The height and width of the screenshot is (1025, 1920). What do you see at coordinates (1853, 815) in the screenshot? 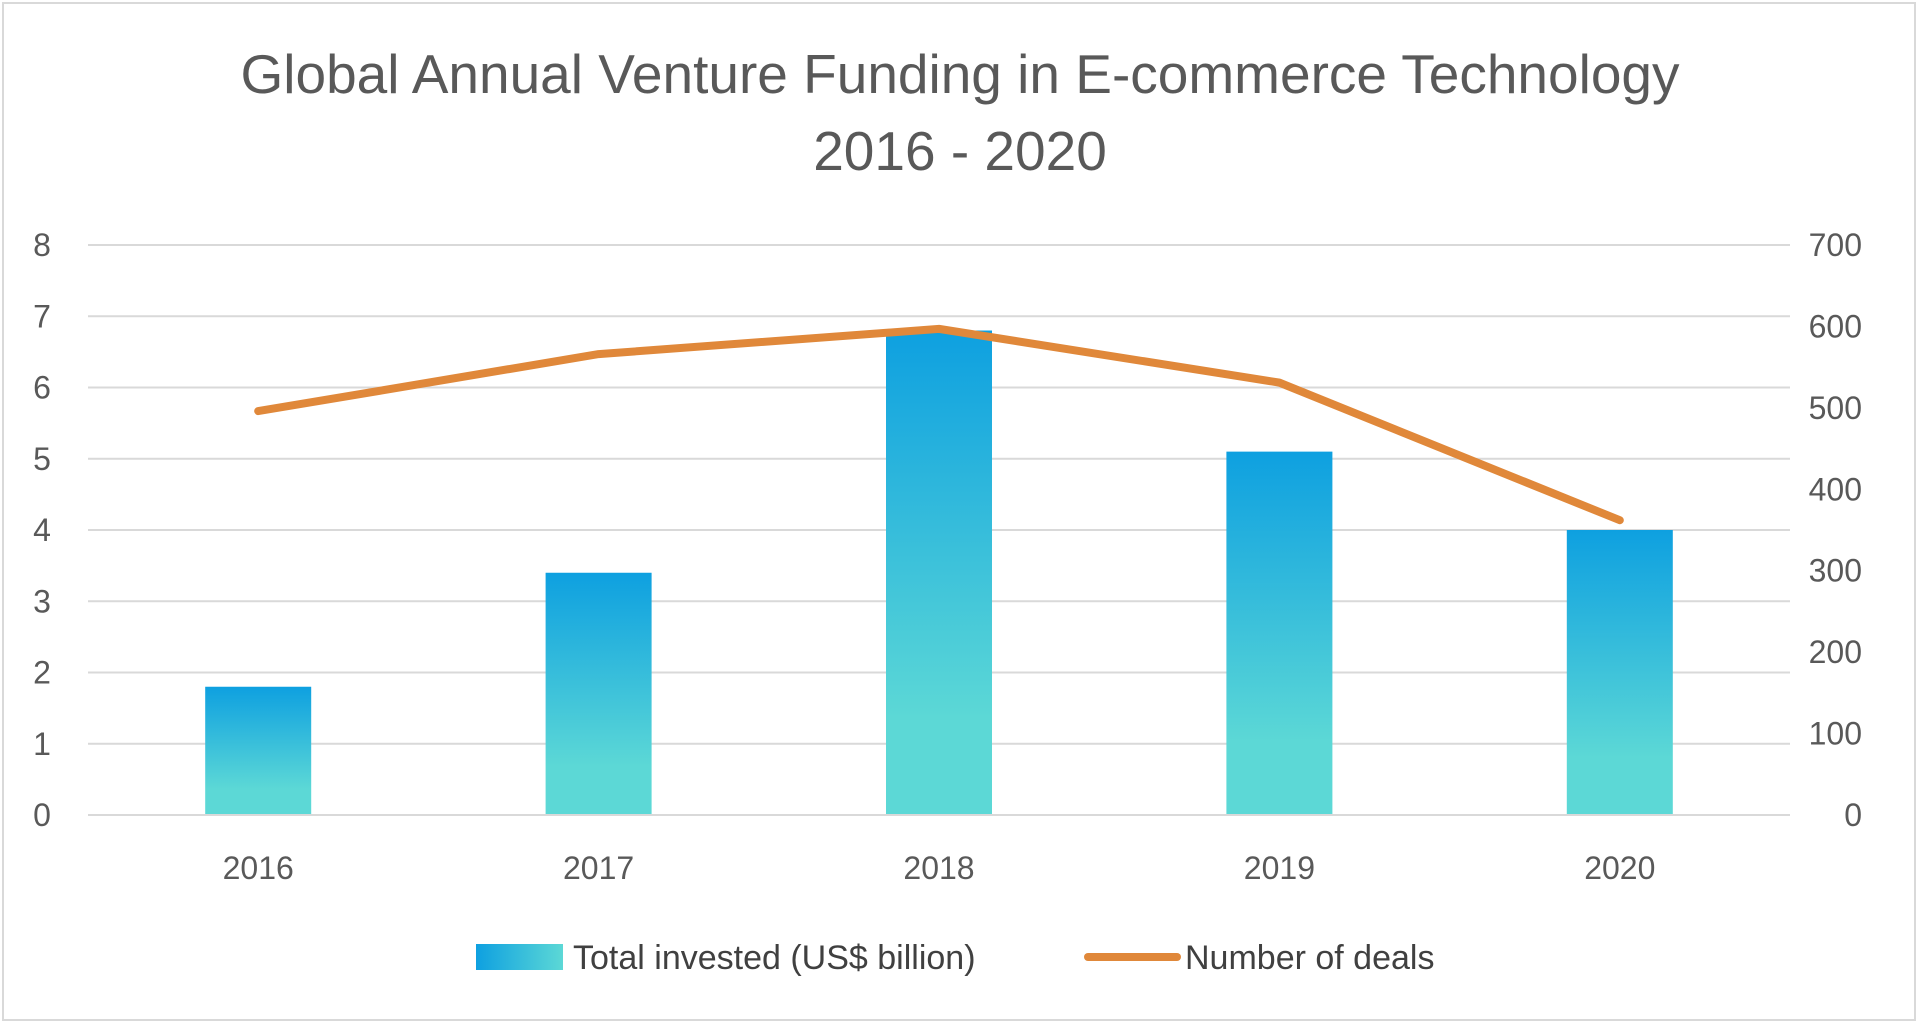
I see `y2-tick-label: 0` at bounding box center [1853, 815].